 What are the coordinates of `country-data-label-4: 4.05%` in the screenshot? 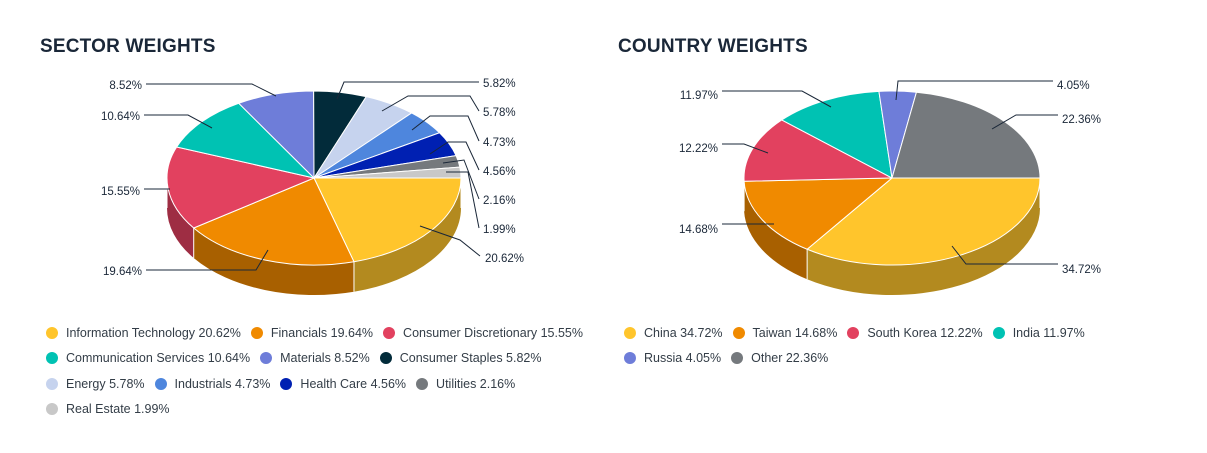 It's located at (1073, 86).